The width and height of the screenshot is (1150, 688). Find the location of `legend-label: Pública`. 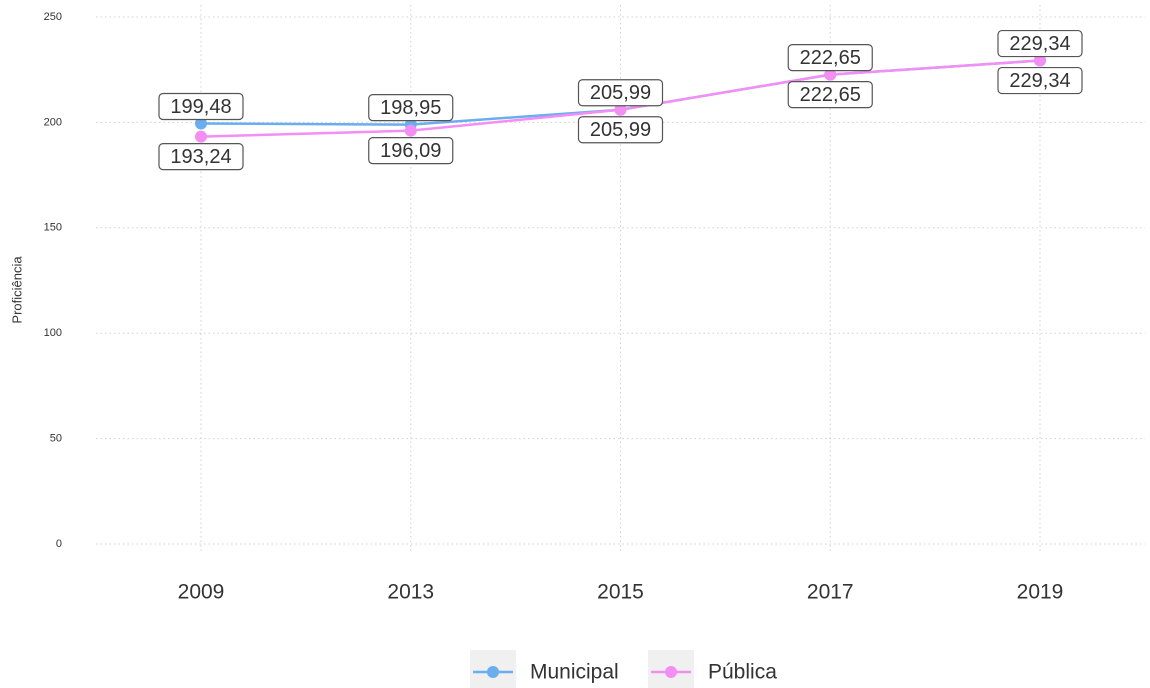

legend-label: Pública is located at coordinates (742, 672).